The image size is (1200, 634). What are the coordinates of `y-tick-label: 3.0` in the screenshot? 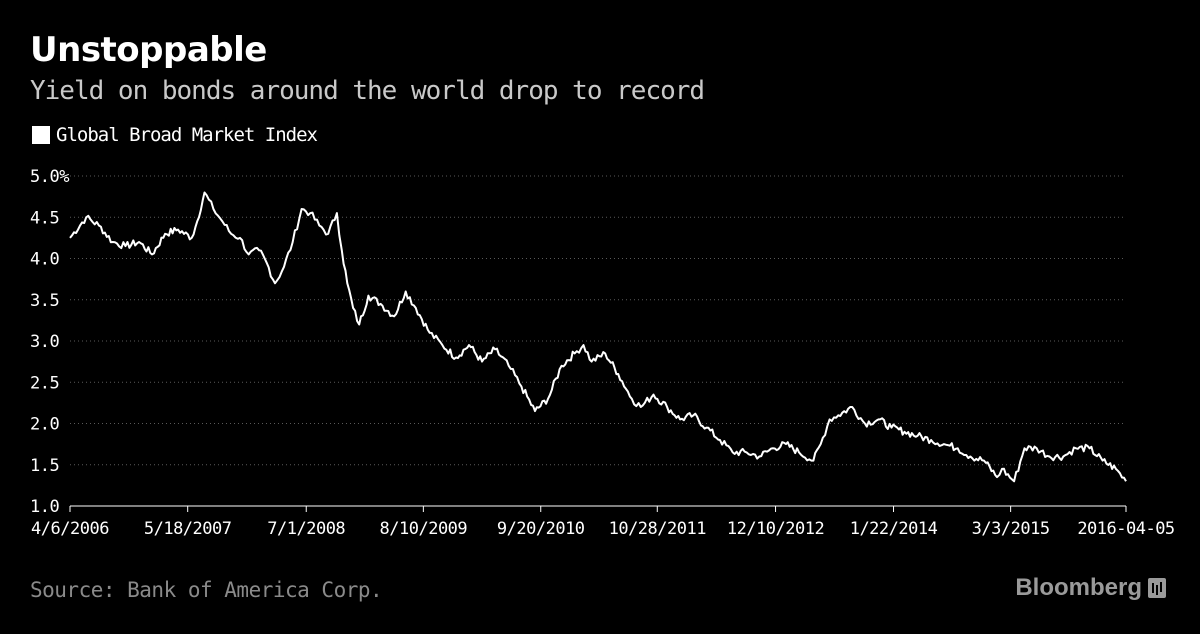 It's located at (44, 342).